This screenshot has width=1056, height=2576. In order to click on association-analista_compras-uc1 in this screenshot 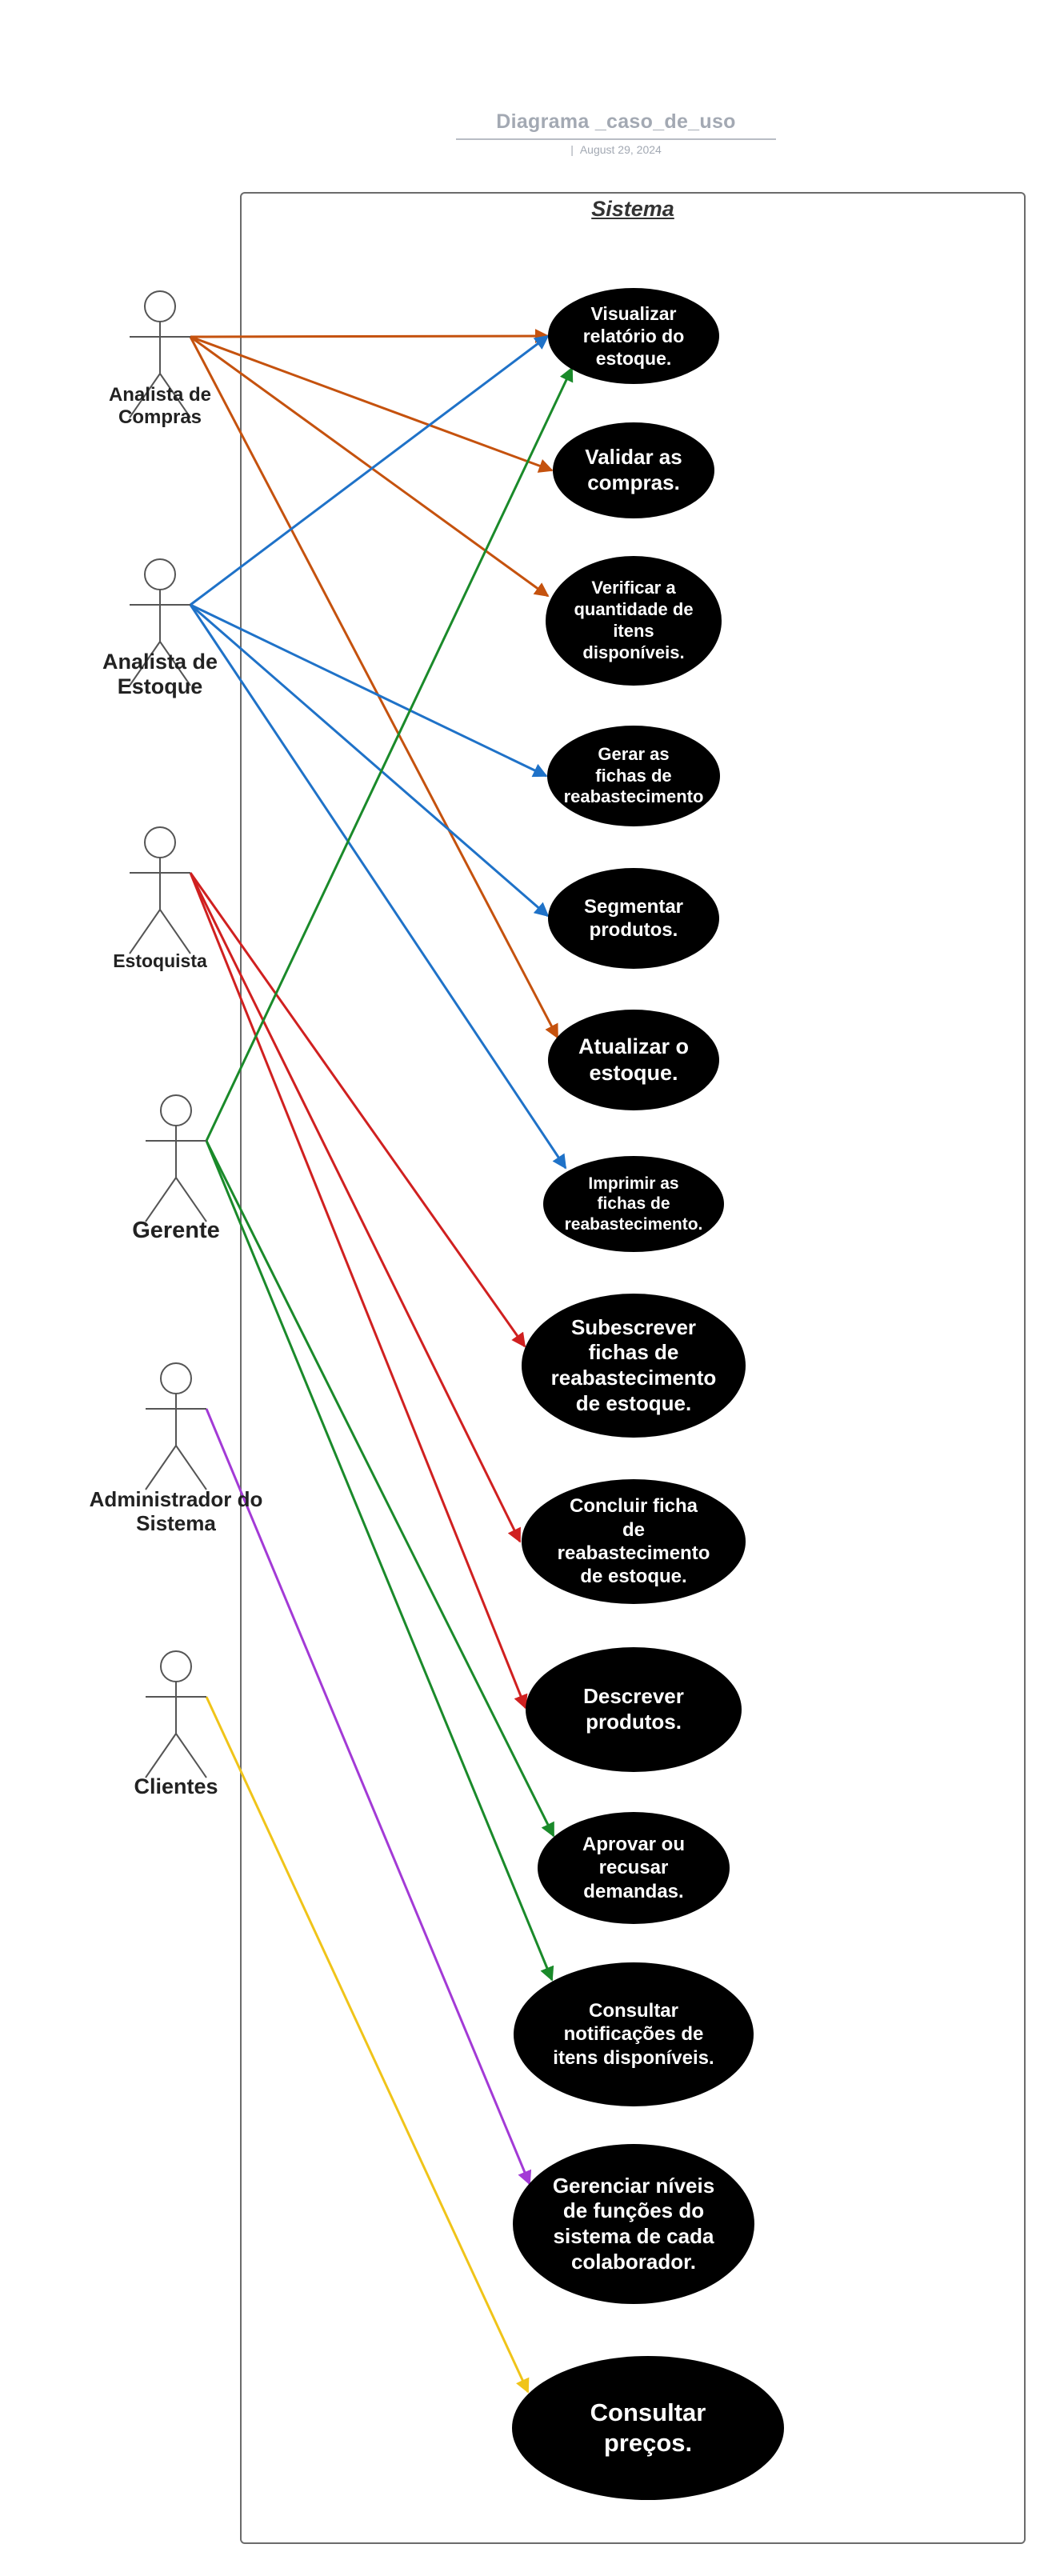, I will do `click(370, 336)`.